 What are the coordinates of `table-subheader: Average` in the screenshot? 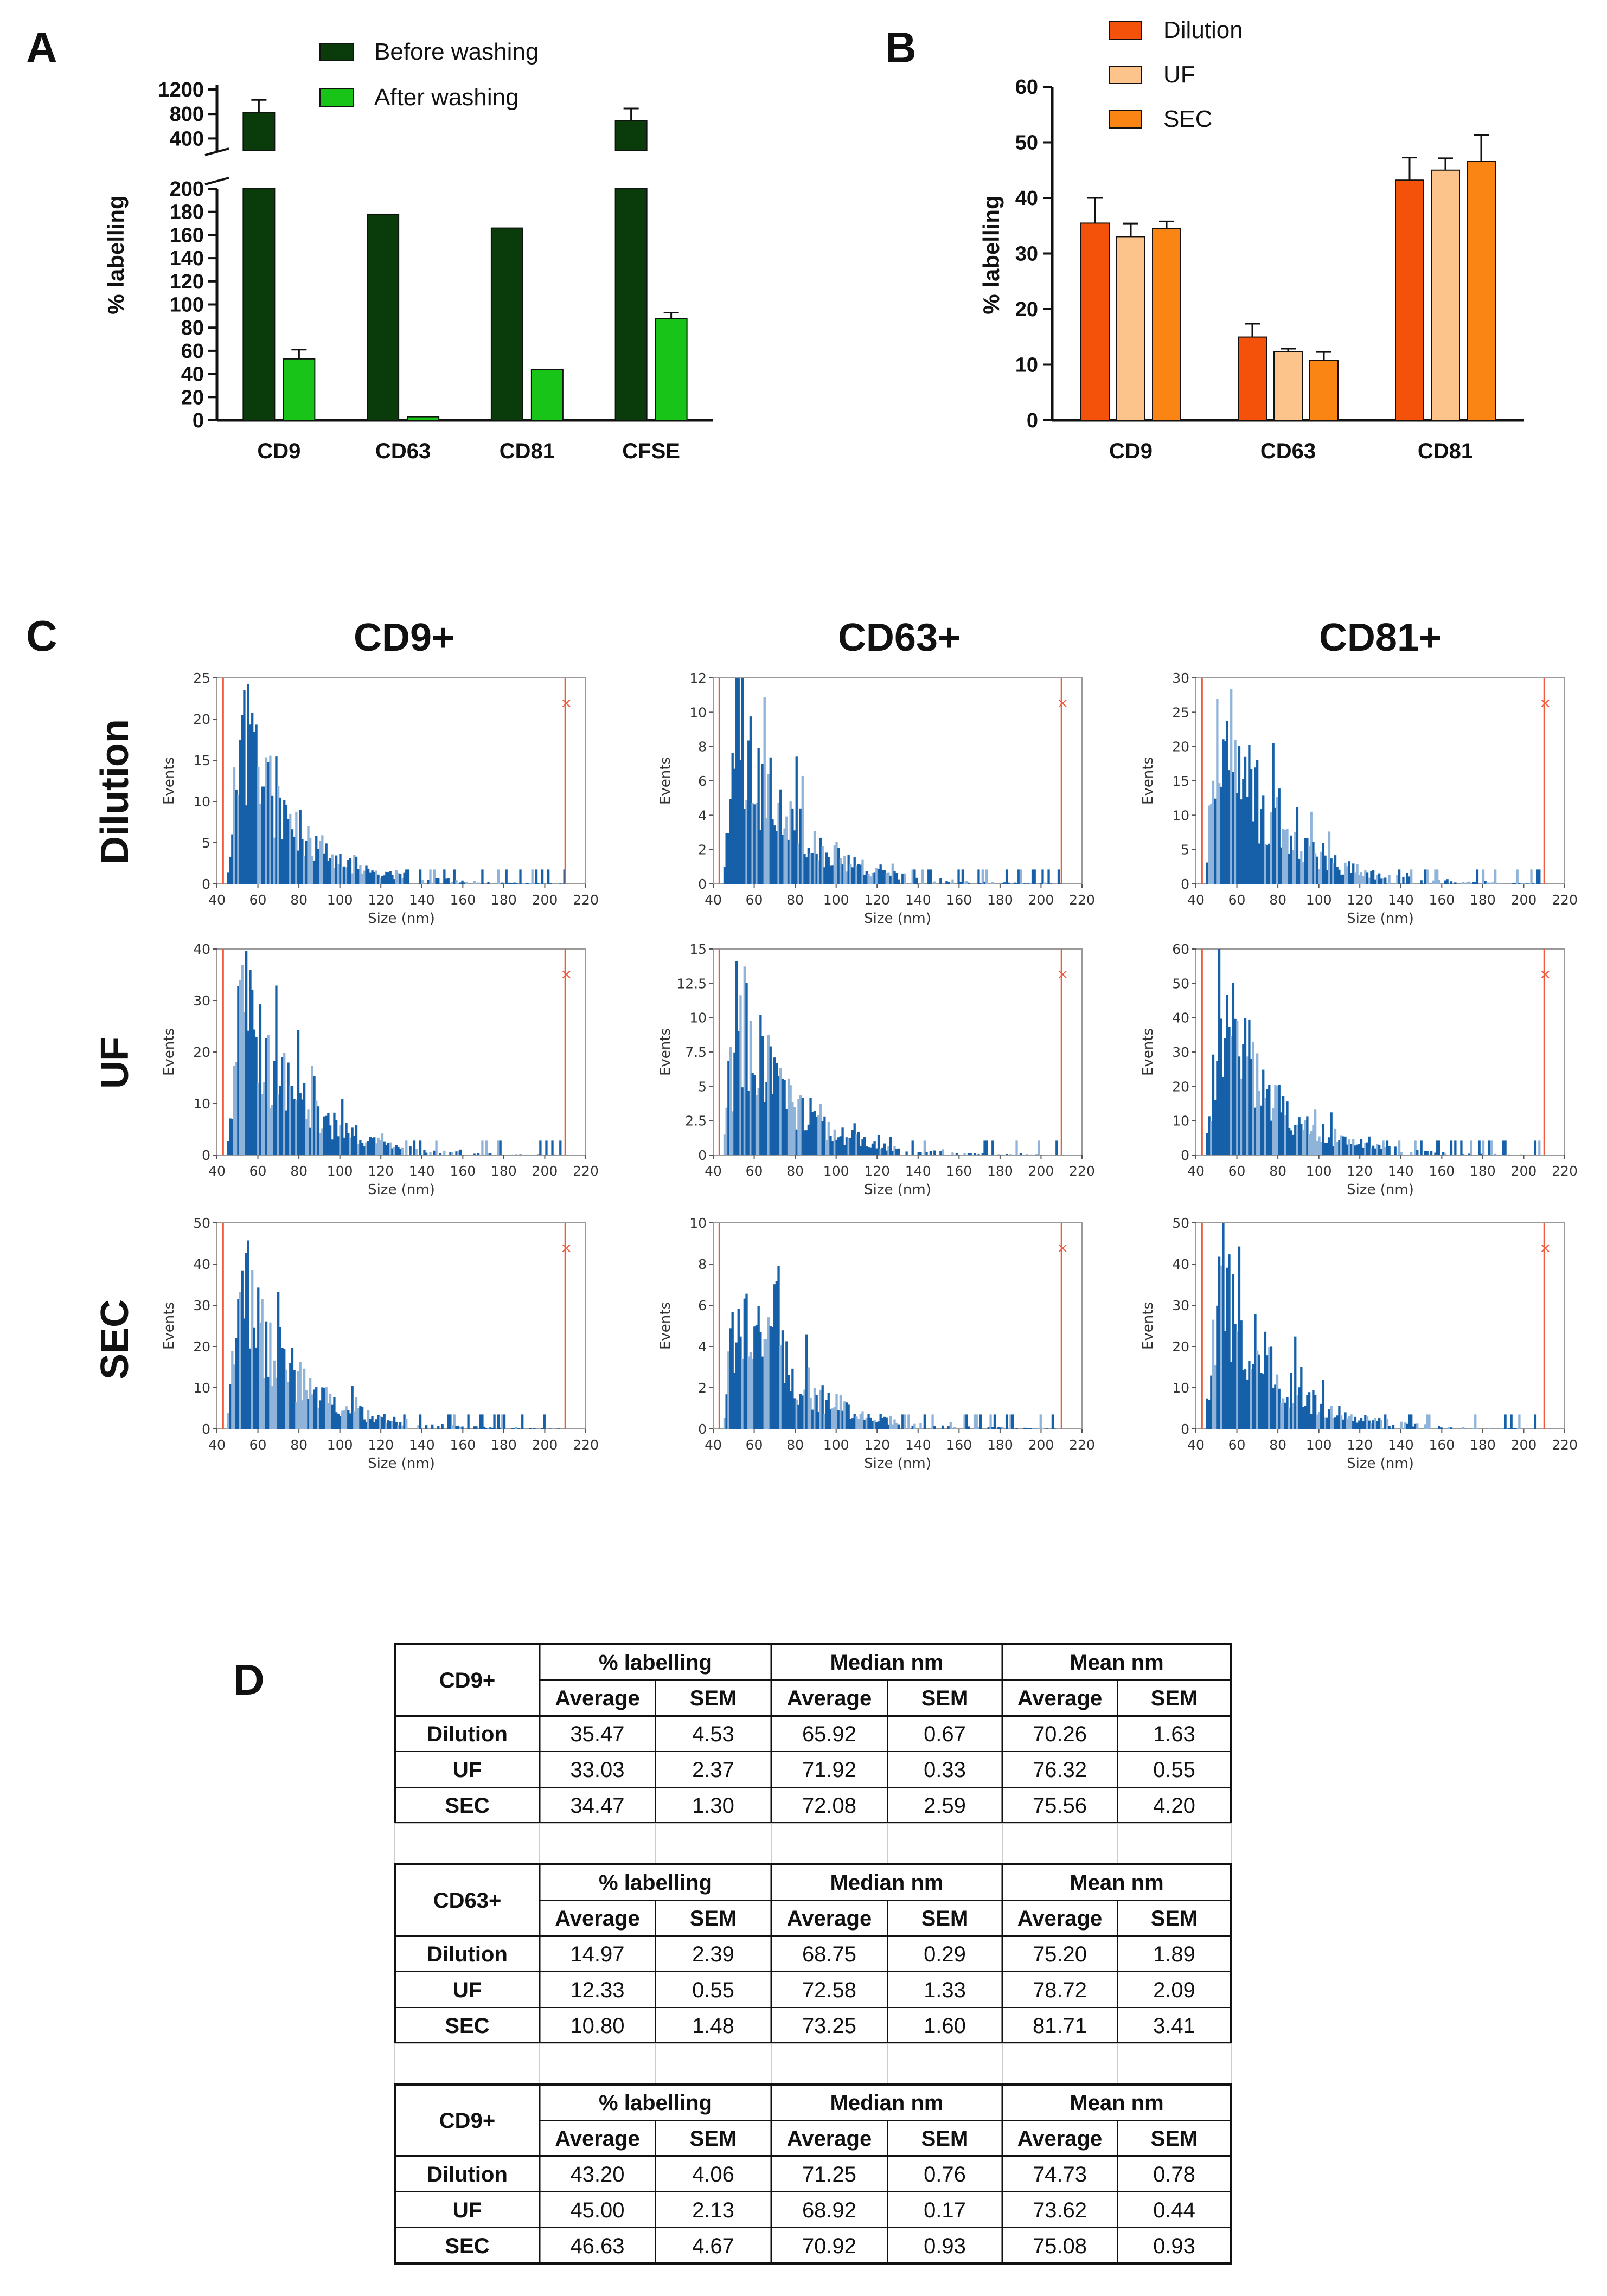 It's located at (829, 1919).